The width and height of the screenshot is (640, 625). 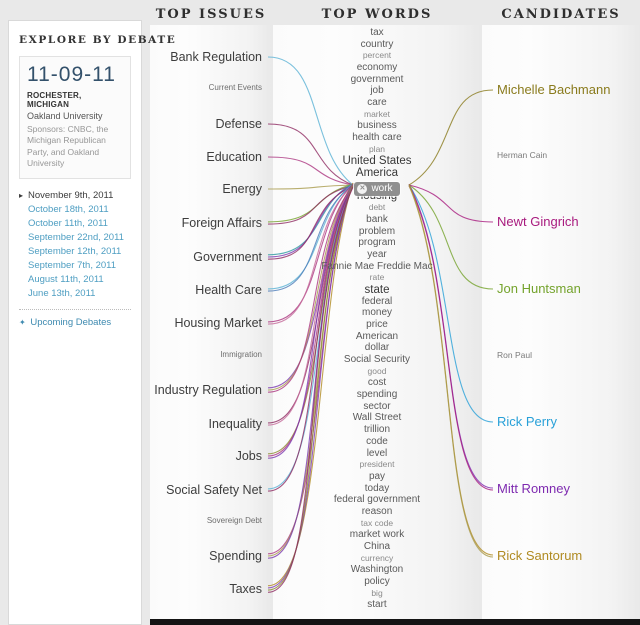 I want to click on word-label-business: business, so click(x=377, y=125).